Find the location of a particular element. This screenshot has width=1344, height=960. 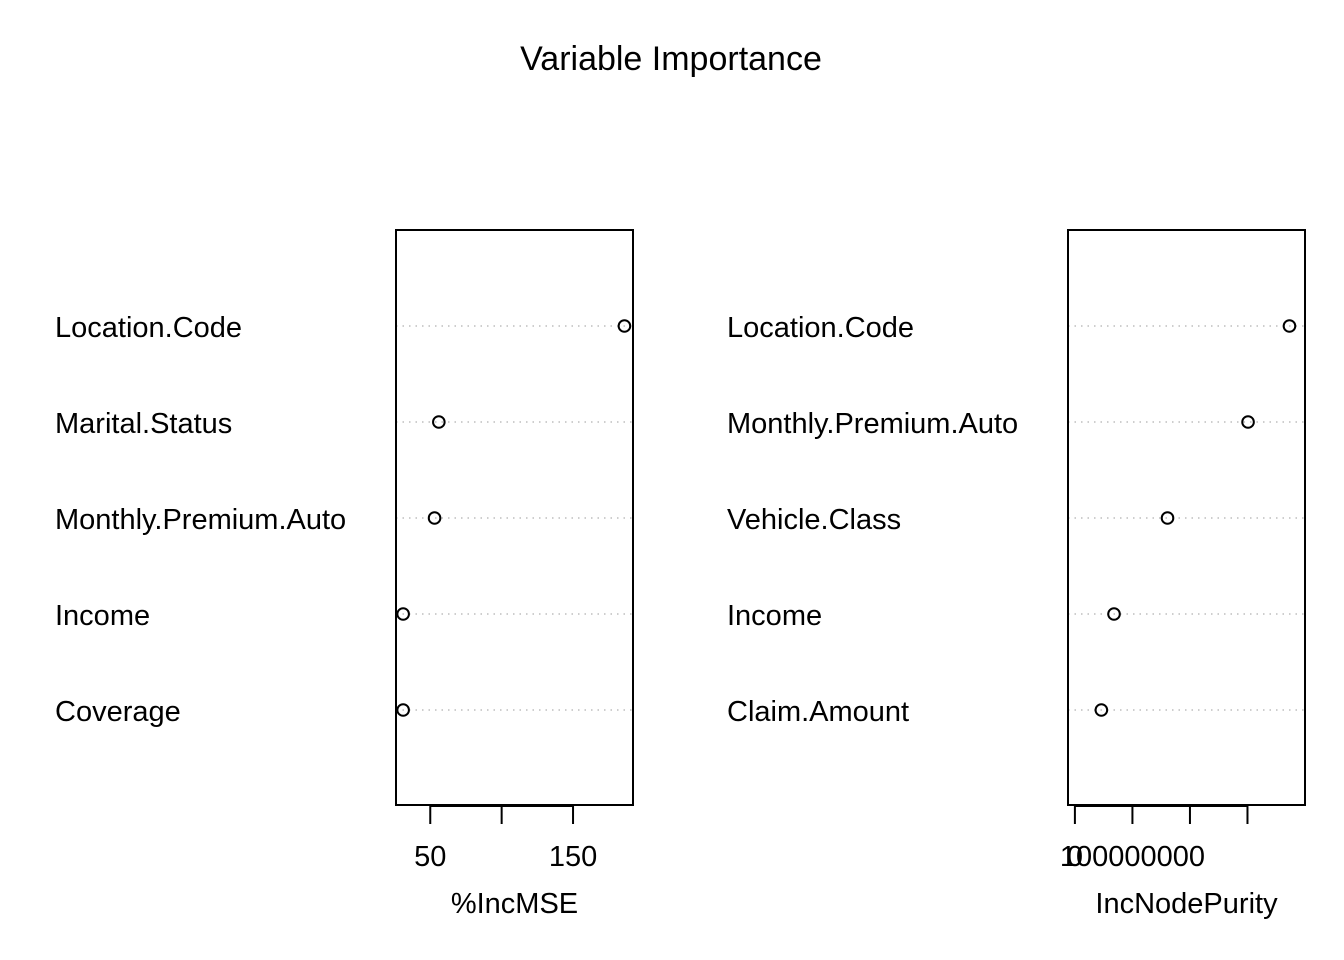

x-tick-label: 50 is located at coordinates (430, 857).